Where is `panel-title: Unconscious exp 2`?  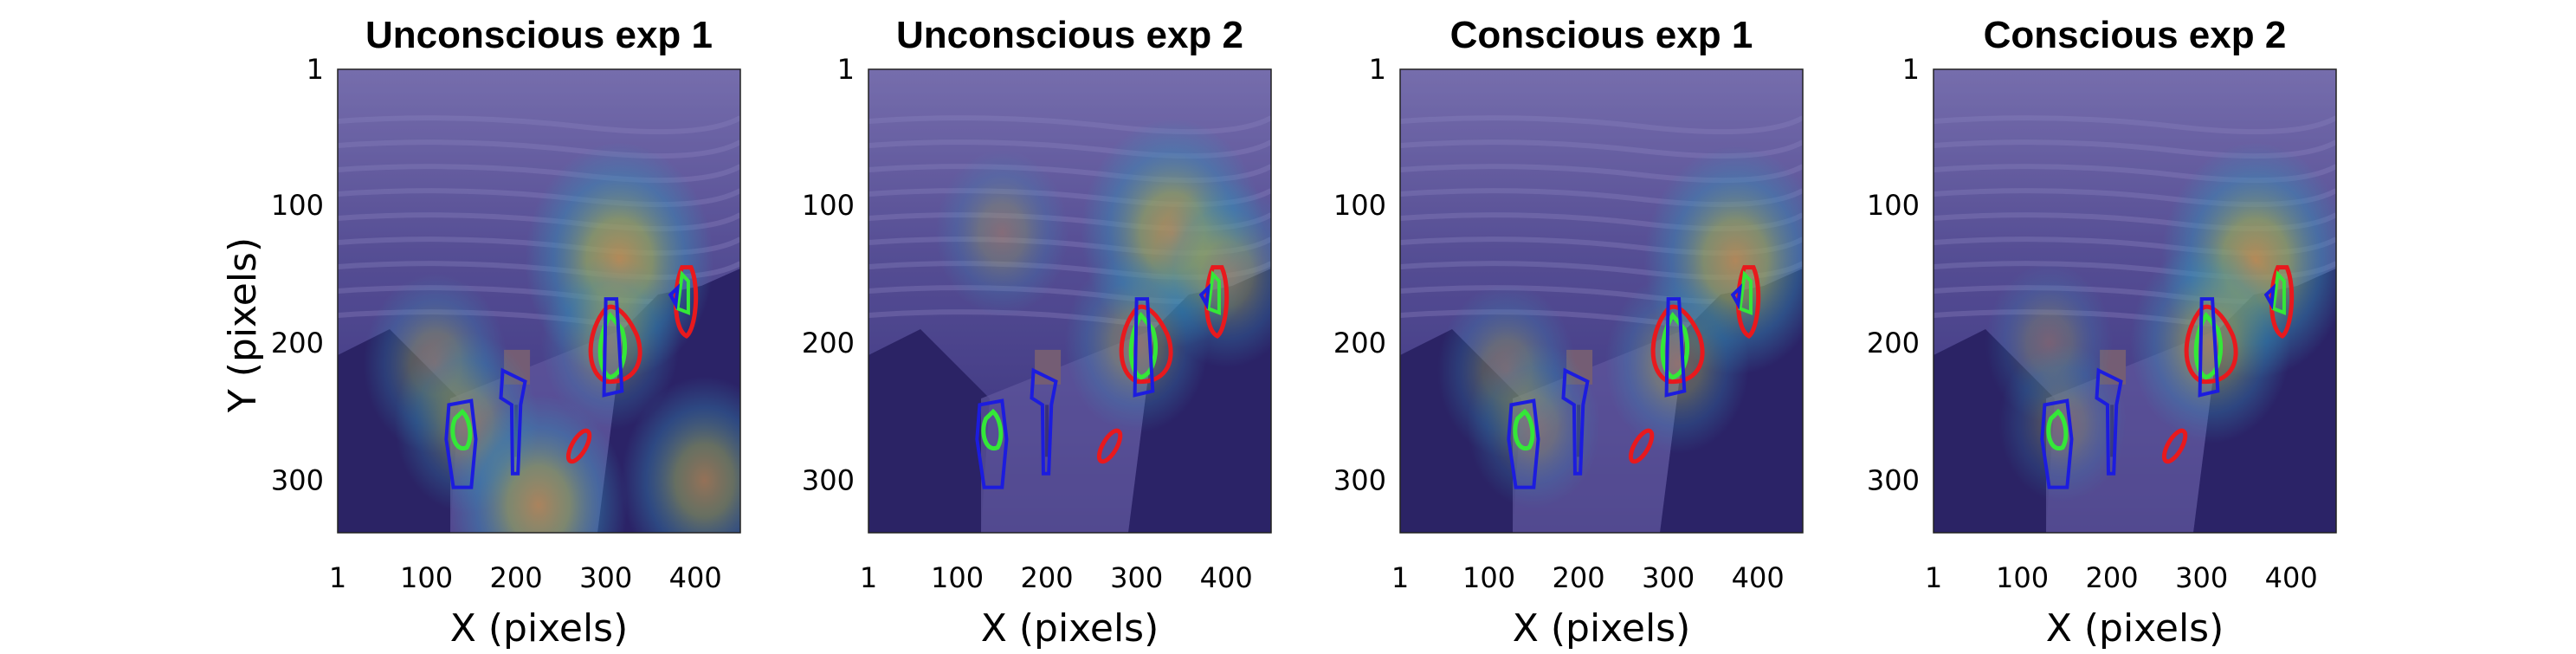 panel-title: Unconscious exp 2 is located at coordinates (1069, 35).